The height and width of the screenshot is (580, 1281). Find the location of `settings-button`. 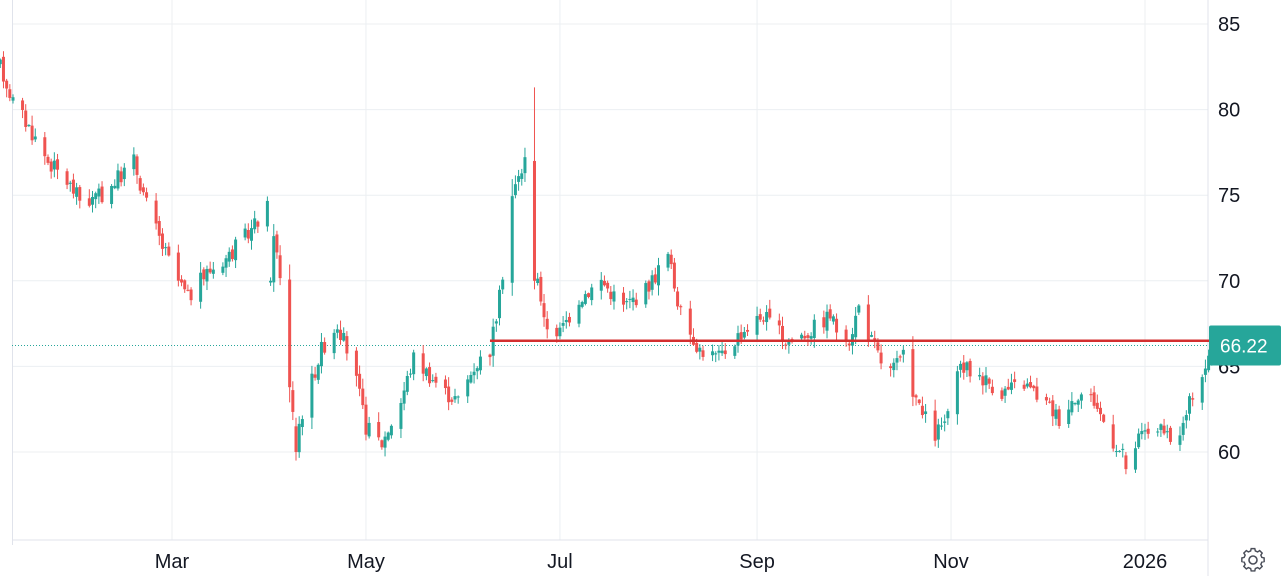

settings-button is located at coordinates (1253, 560).